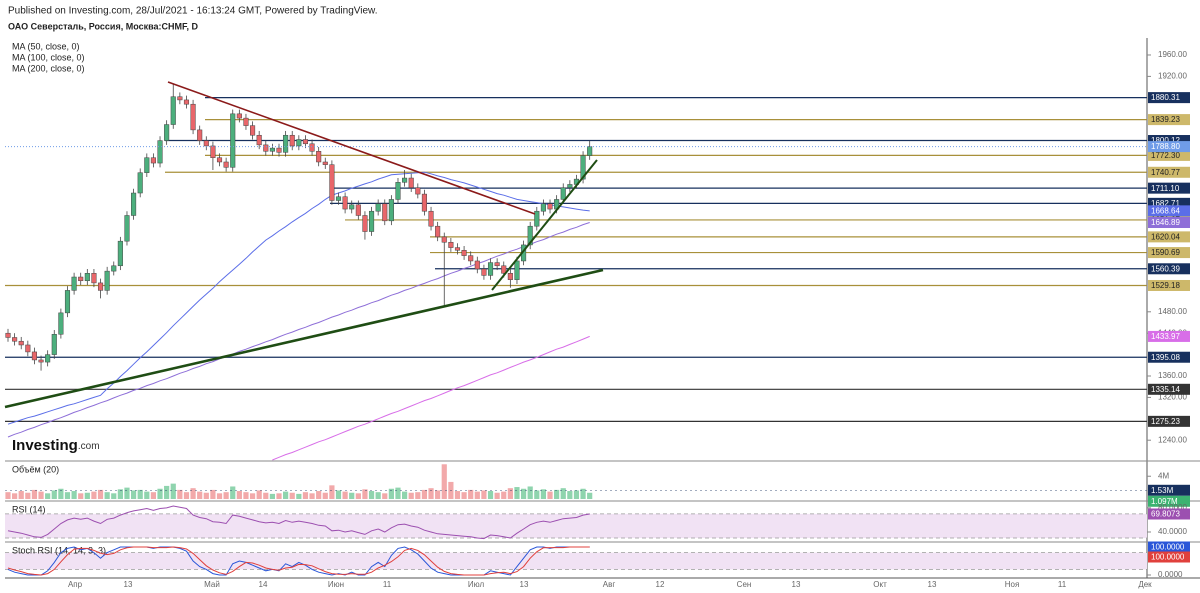  What do you see at coordinates (1169, 557) in the screenshot?
I see `indicator-last-label-box` at bounding box center [1169, 557].